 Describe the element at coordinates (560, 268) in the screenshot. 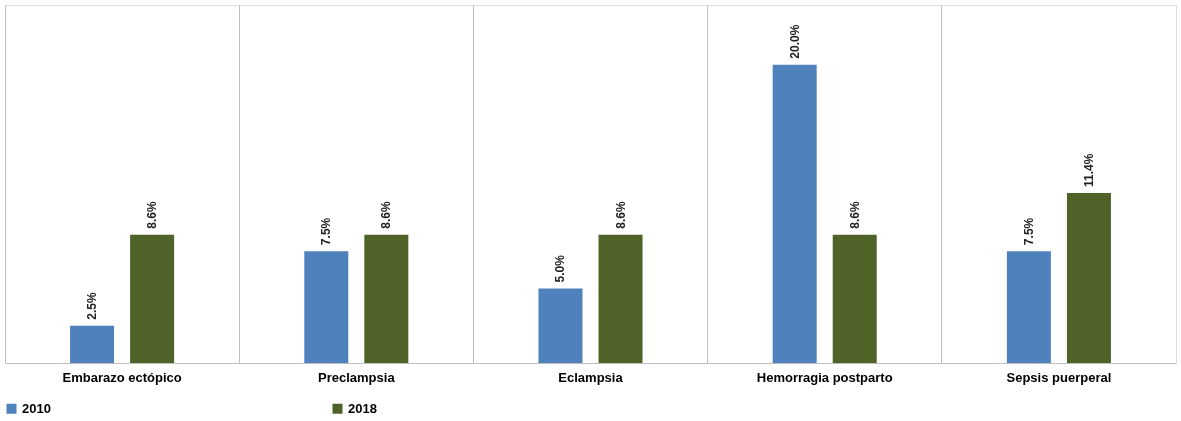

I see `data-label: 5.0%` at that location.